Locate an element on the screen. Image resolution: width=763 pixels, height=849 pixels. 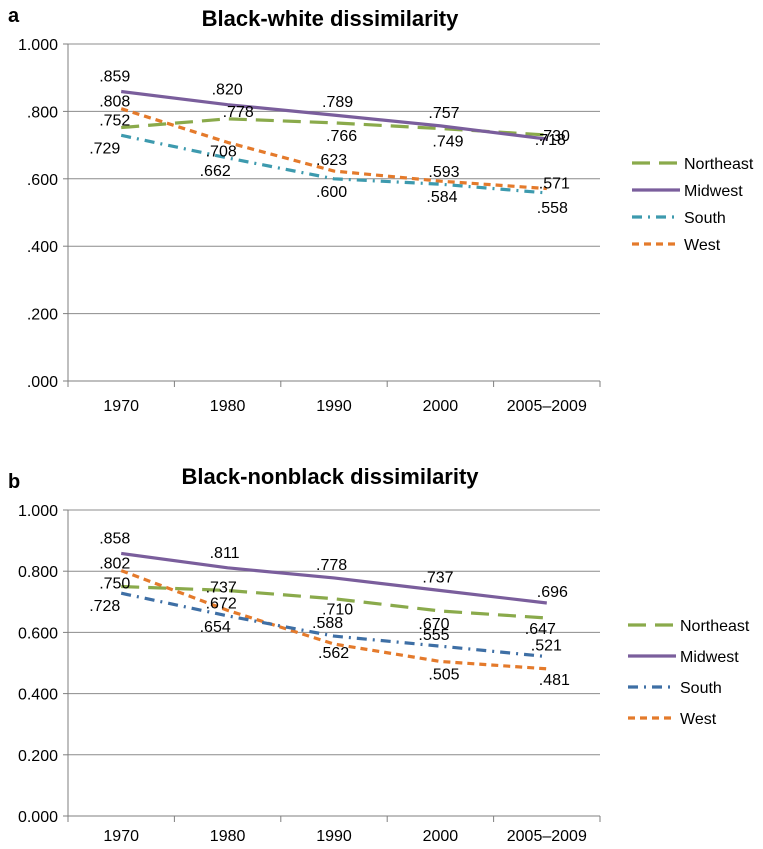
data-label-midwest: .757 is located at coordinates (443, 113).